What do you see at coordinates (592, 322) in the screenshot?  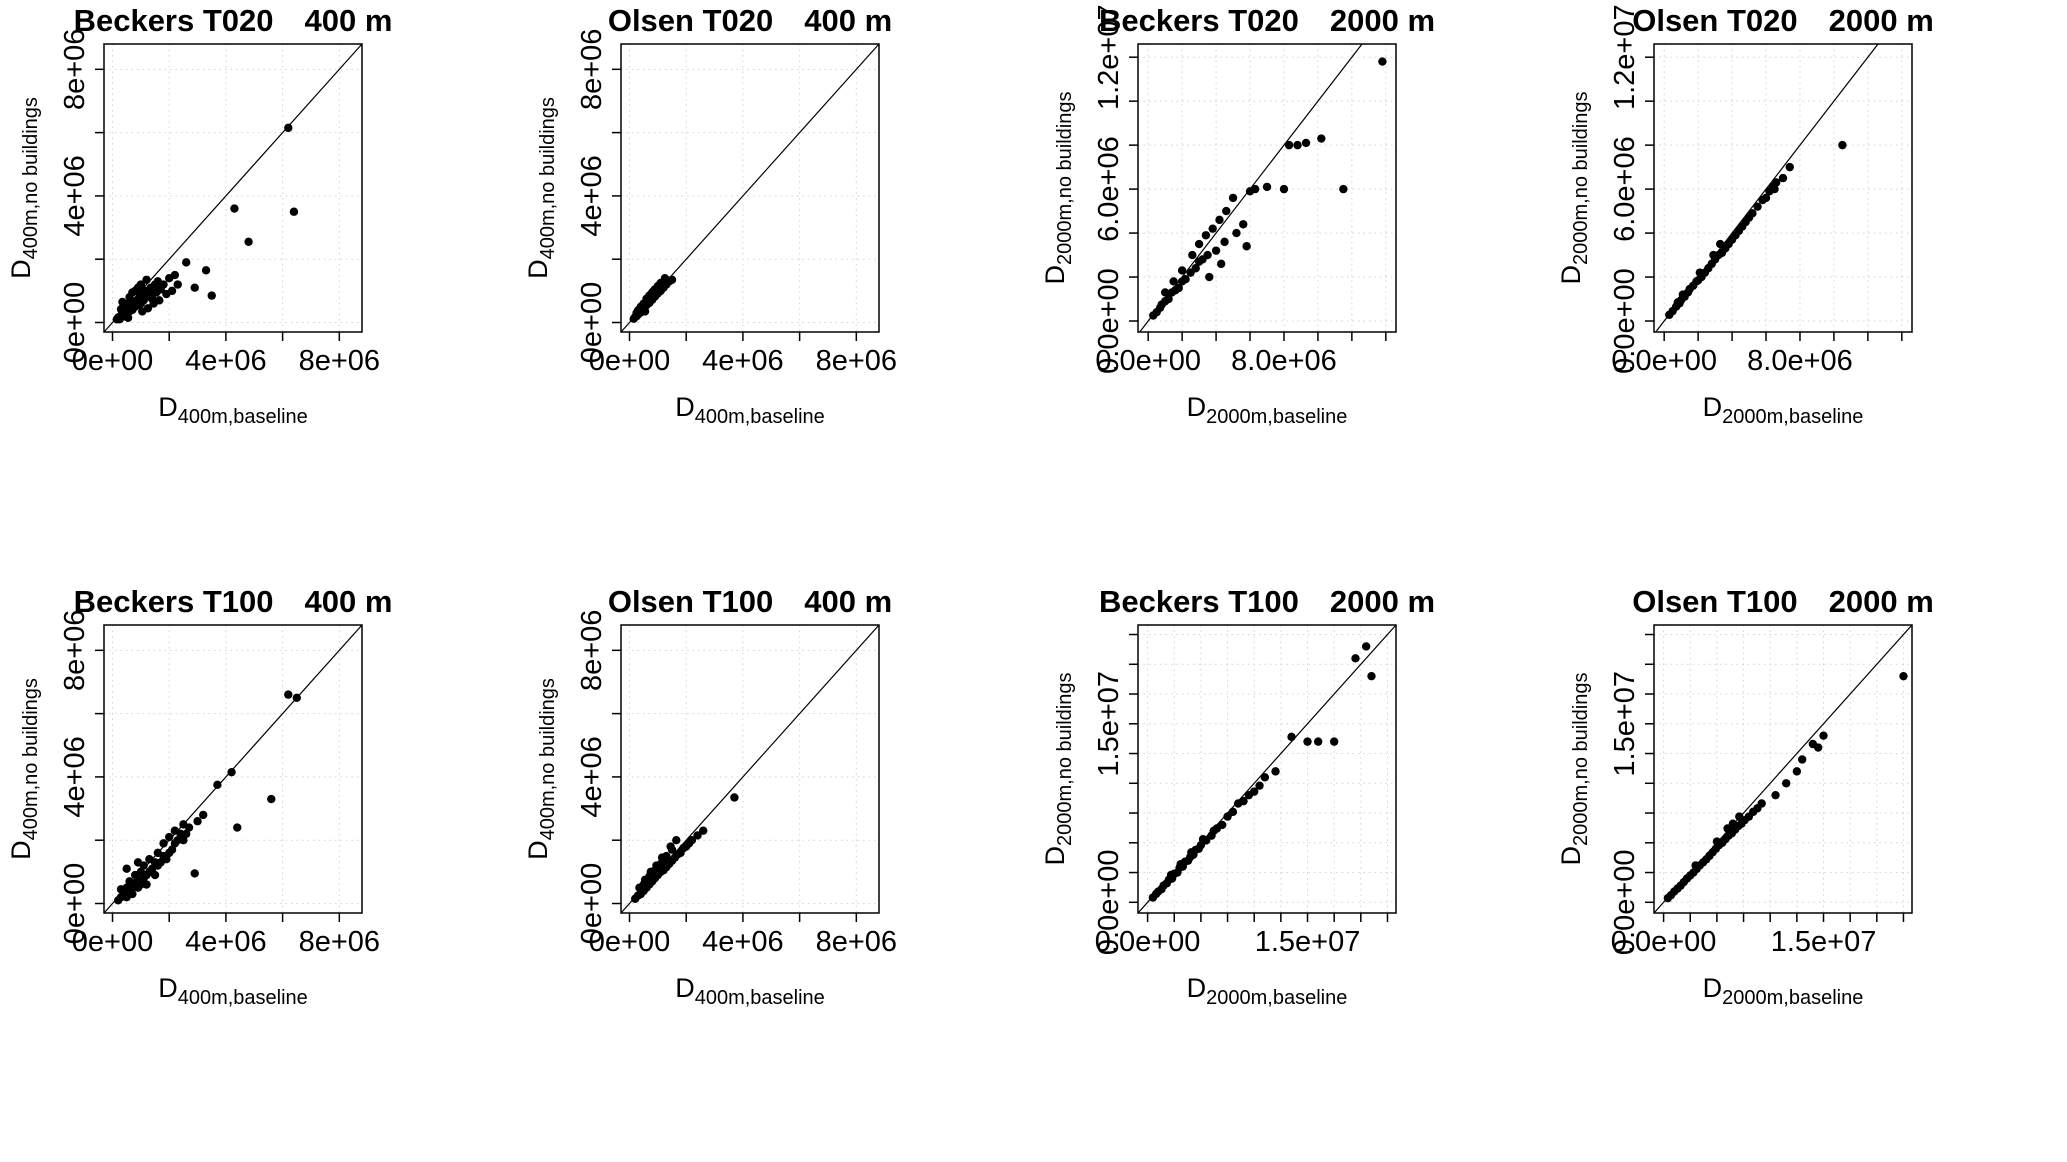 I see `y-tick-label: 0e+00` at bounding box center [592, 322].